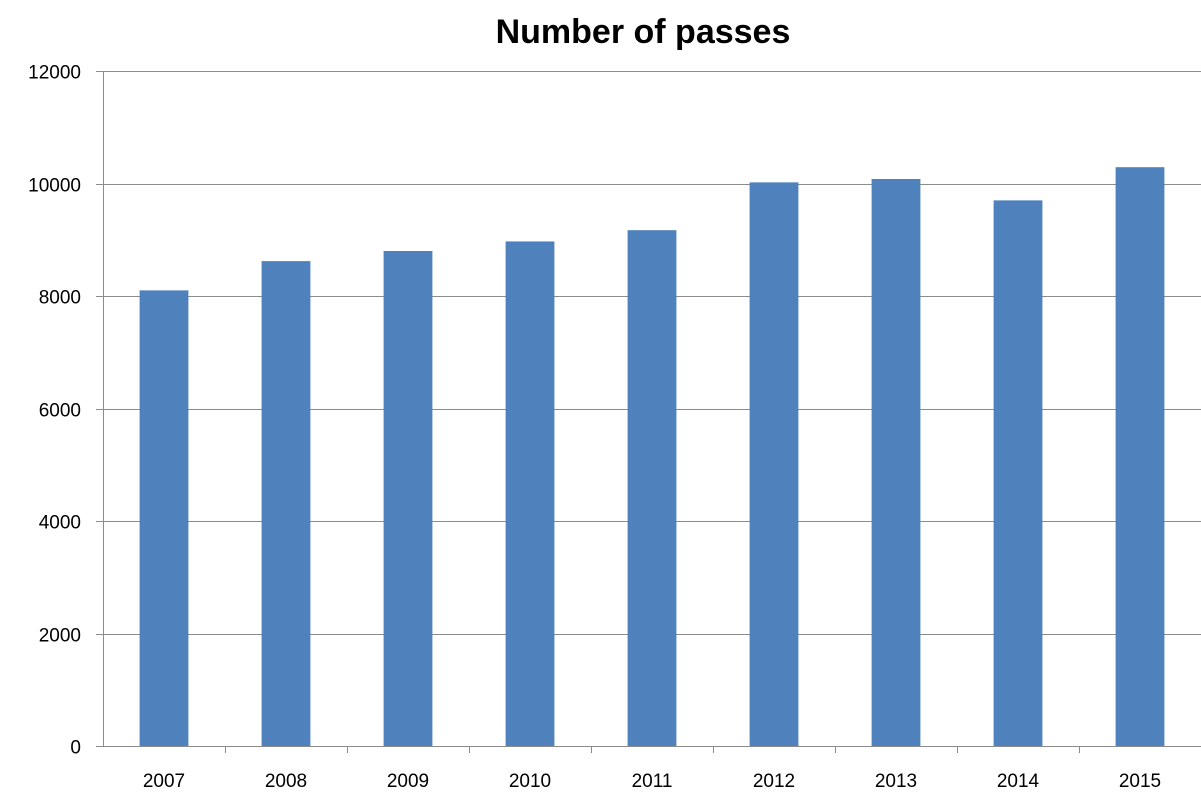 The height and width of the screenshot is (792, 1201). I want to click on bar-2010, so click(530, 493).